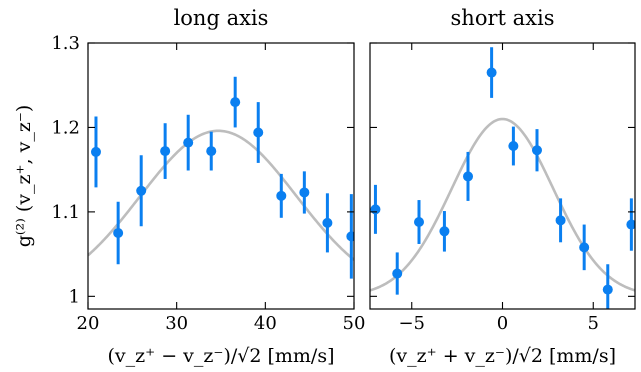 The height and width of the screenshot is (372, 641). Describe the element at coordinates (354, 323) in the screenshot. I see `x-tick-label: 50` at that location.